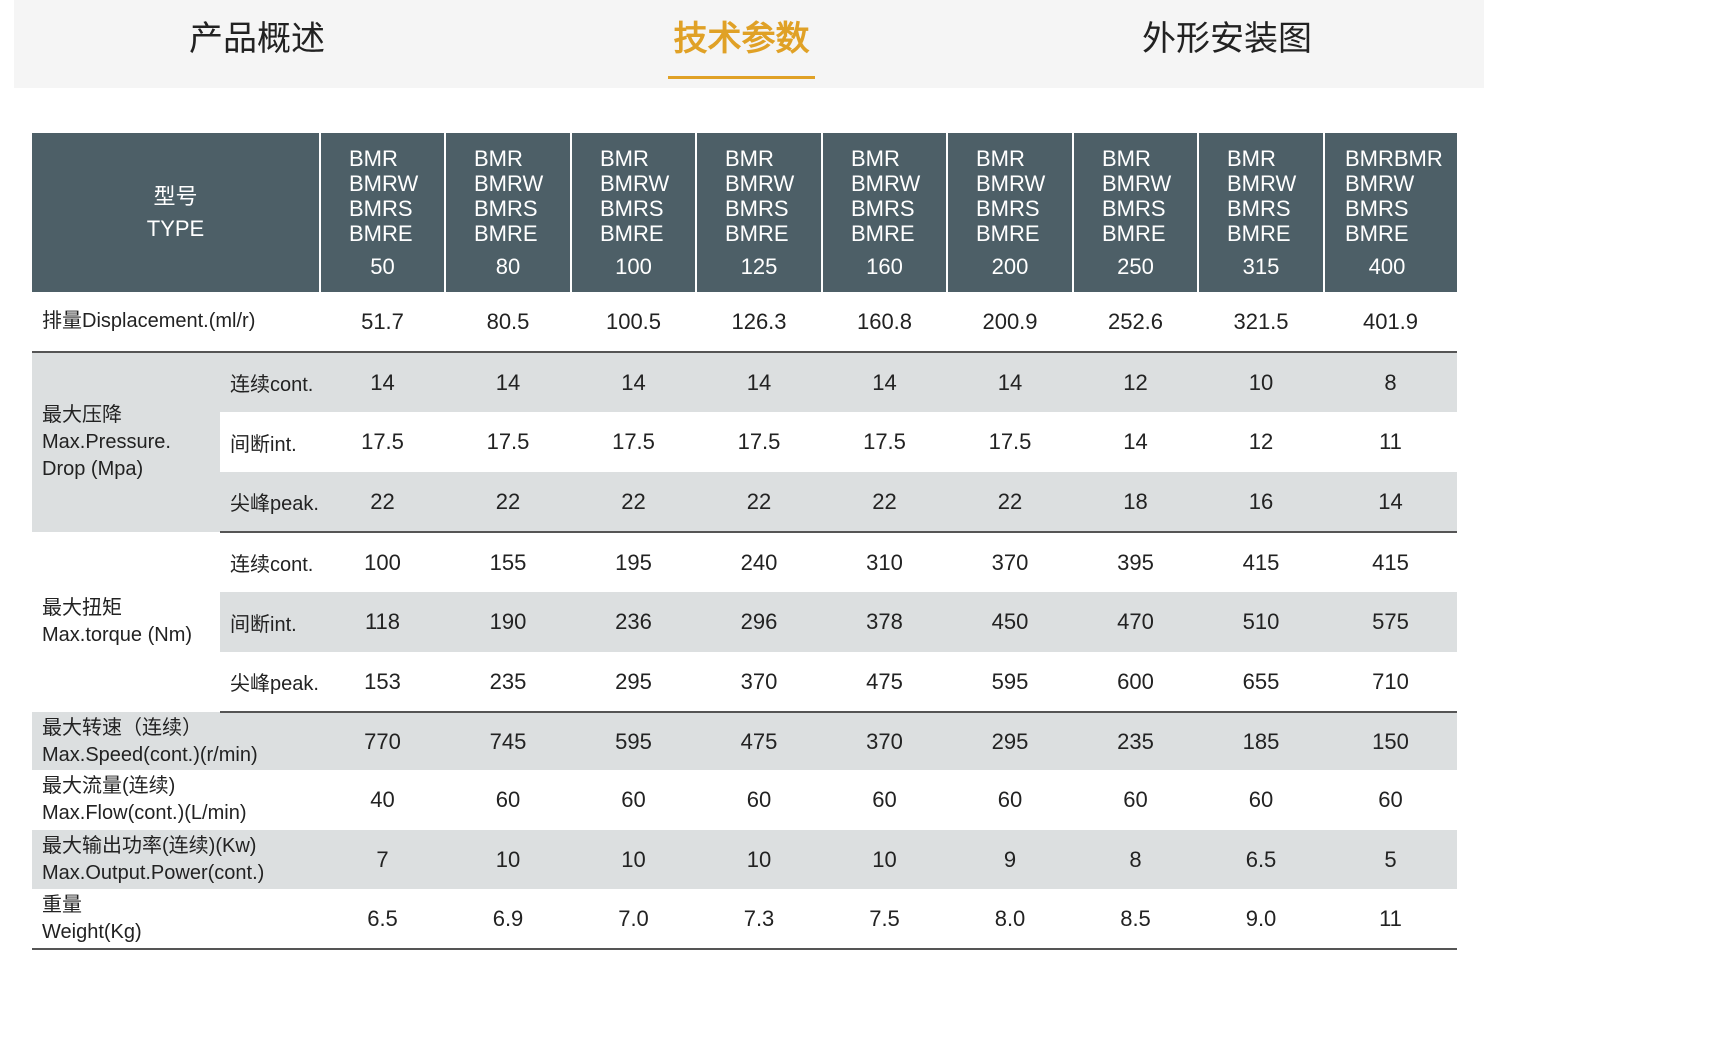  I want to click on type-label-cn: 型号, so click(175, 196).